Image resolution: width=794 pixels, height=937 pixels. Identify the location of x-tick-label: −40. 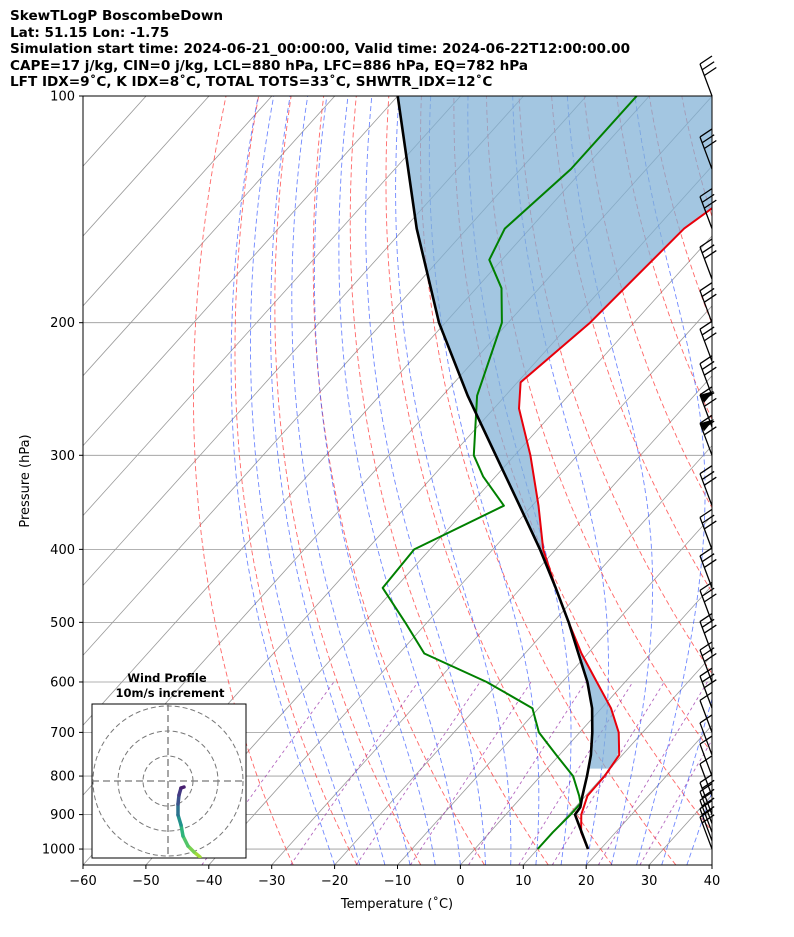
(208, 881).